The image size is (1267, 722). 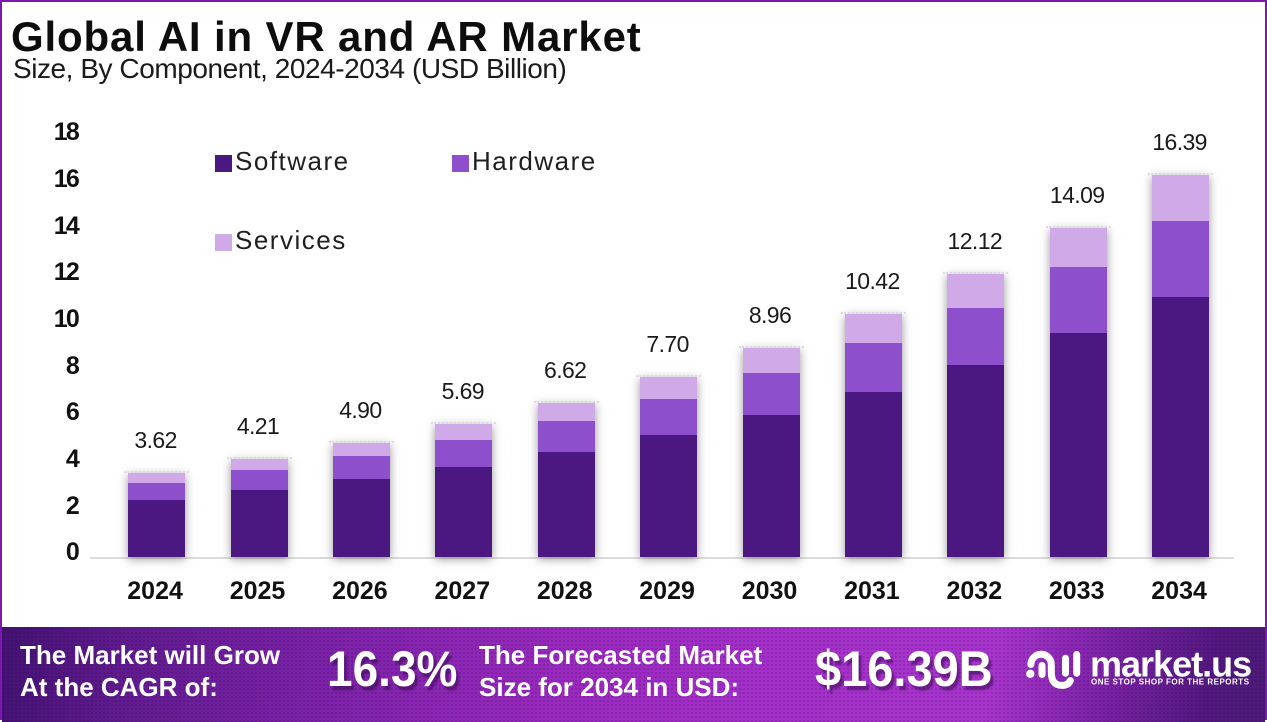 What do you see at coordinates (1170, 681) in the screenshot?
I see `svg-text: ONE STOP SHOP FOR THE REPORTS` at bounding box center [1170, 681].